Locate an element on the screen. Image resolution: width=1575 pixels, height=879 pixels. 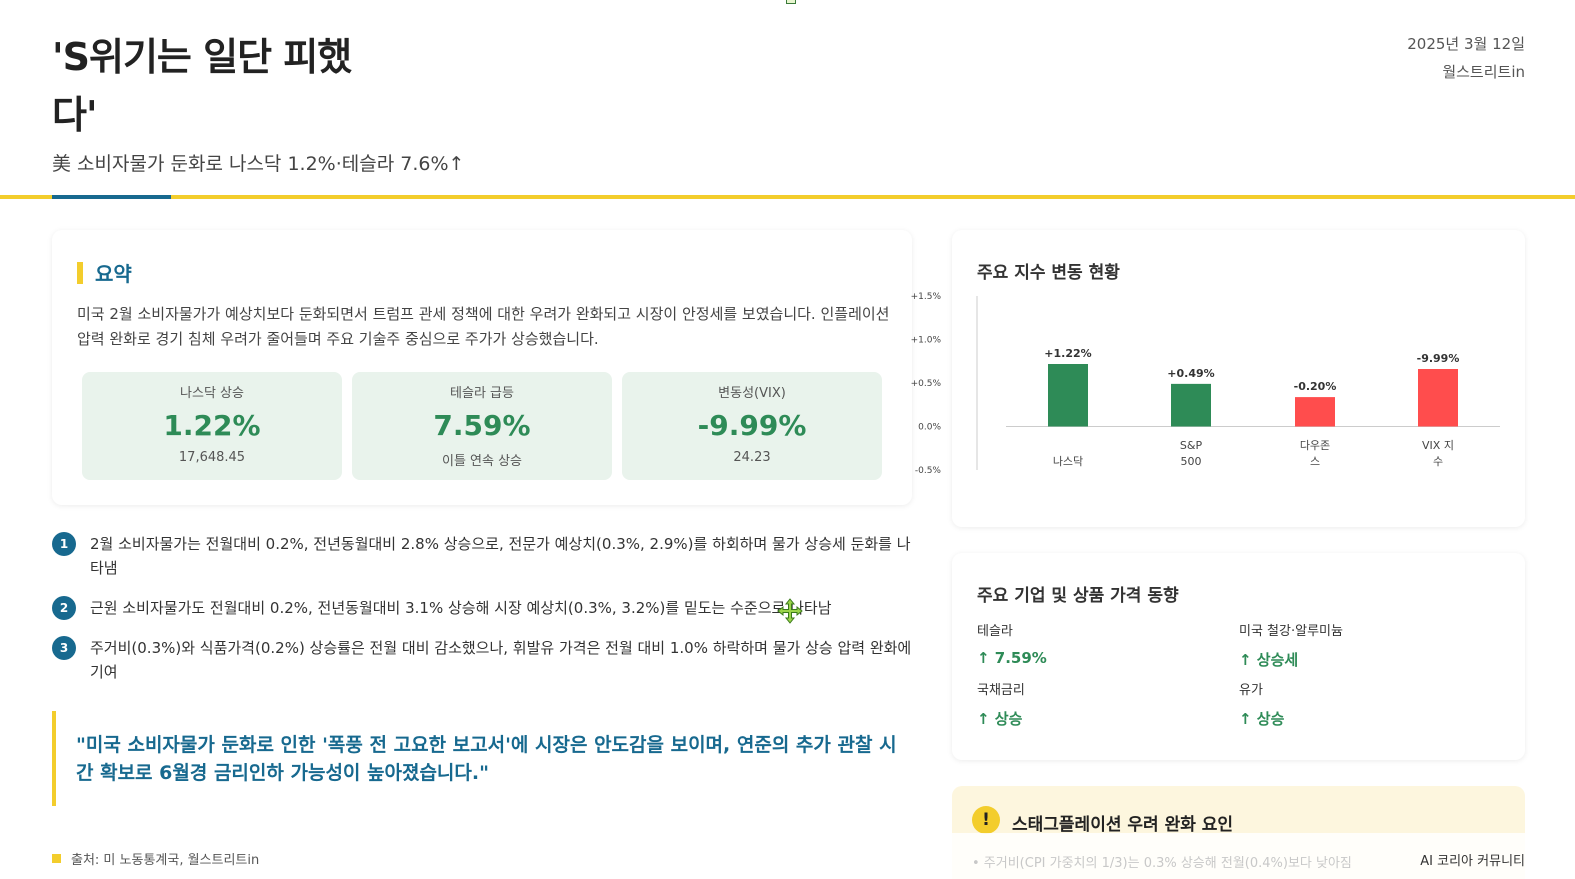
exclamation-icon: ! is located at coordinates (986, 820).